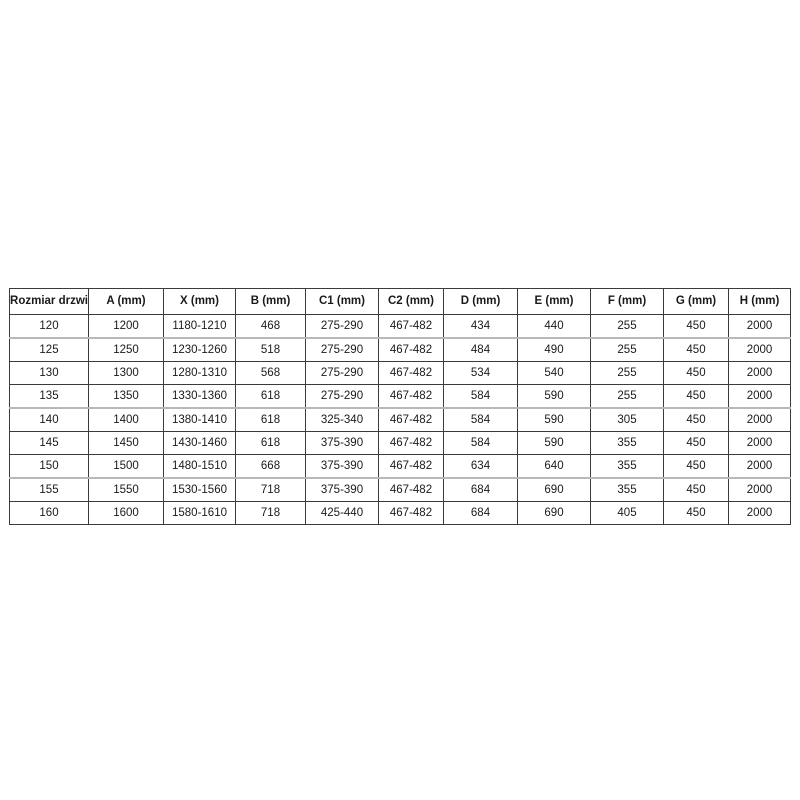 This screenshot has width=800, height=800. I want to click on table-cell: 1580-1610, so click(199, 513).